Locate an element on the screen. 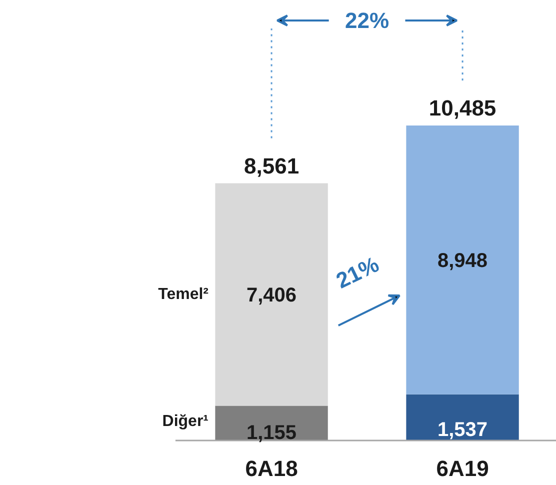 This screenshot has width=556, height=485. annotation: 21% is located at coordinates (357, 273).